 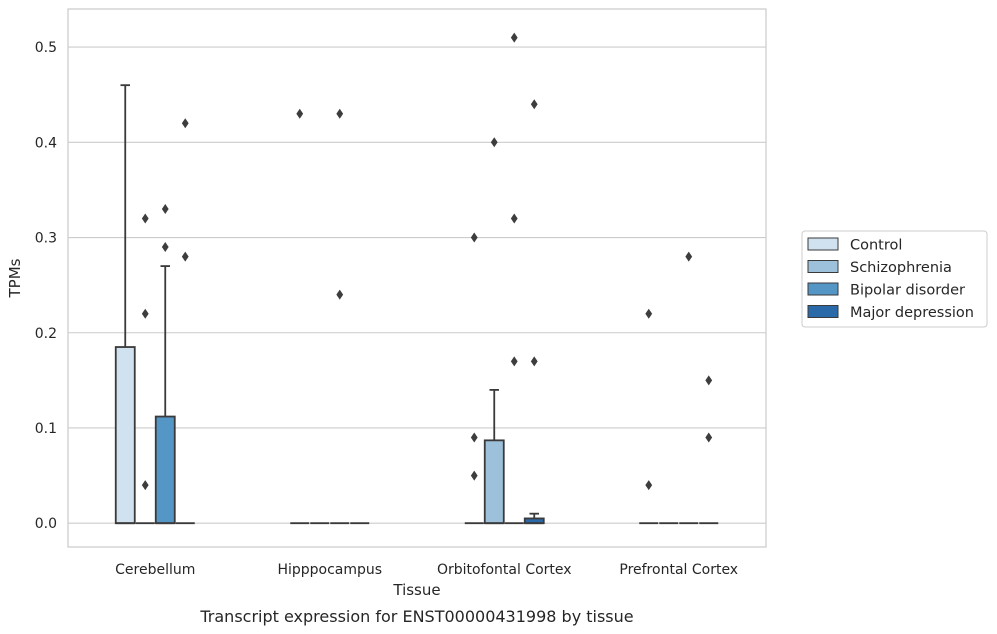 I want to click on legend-frame, so click(x=894, y=279).